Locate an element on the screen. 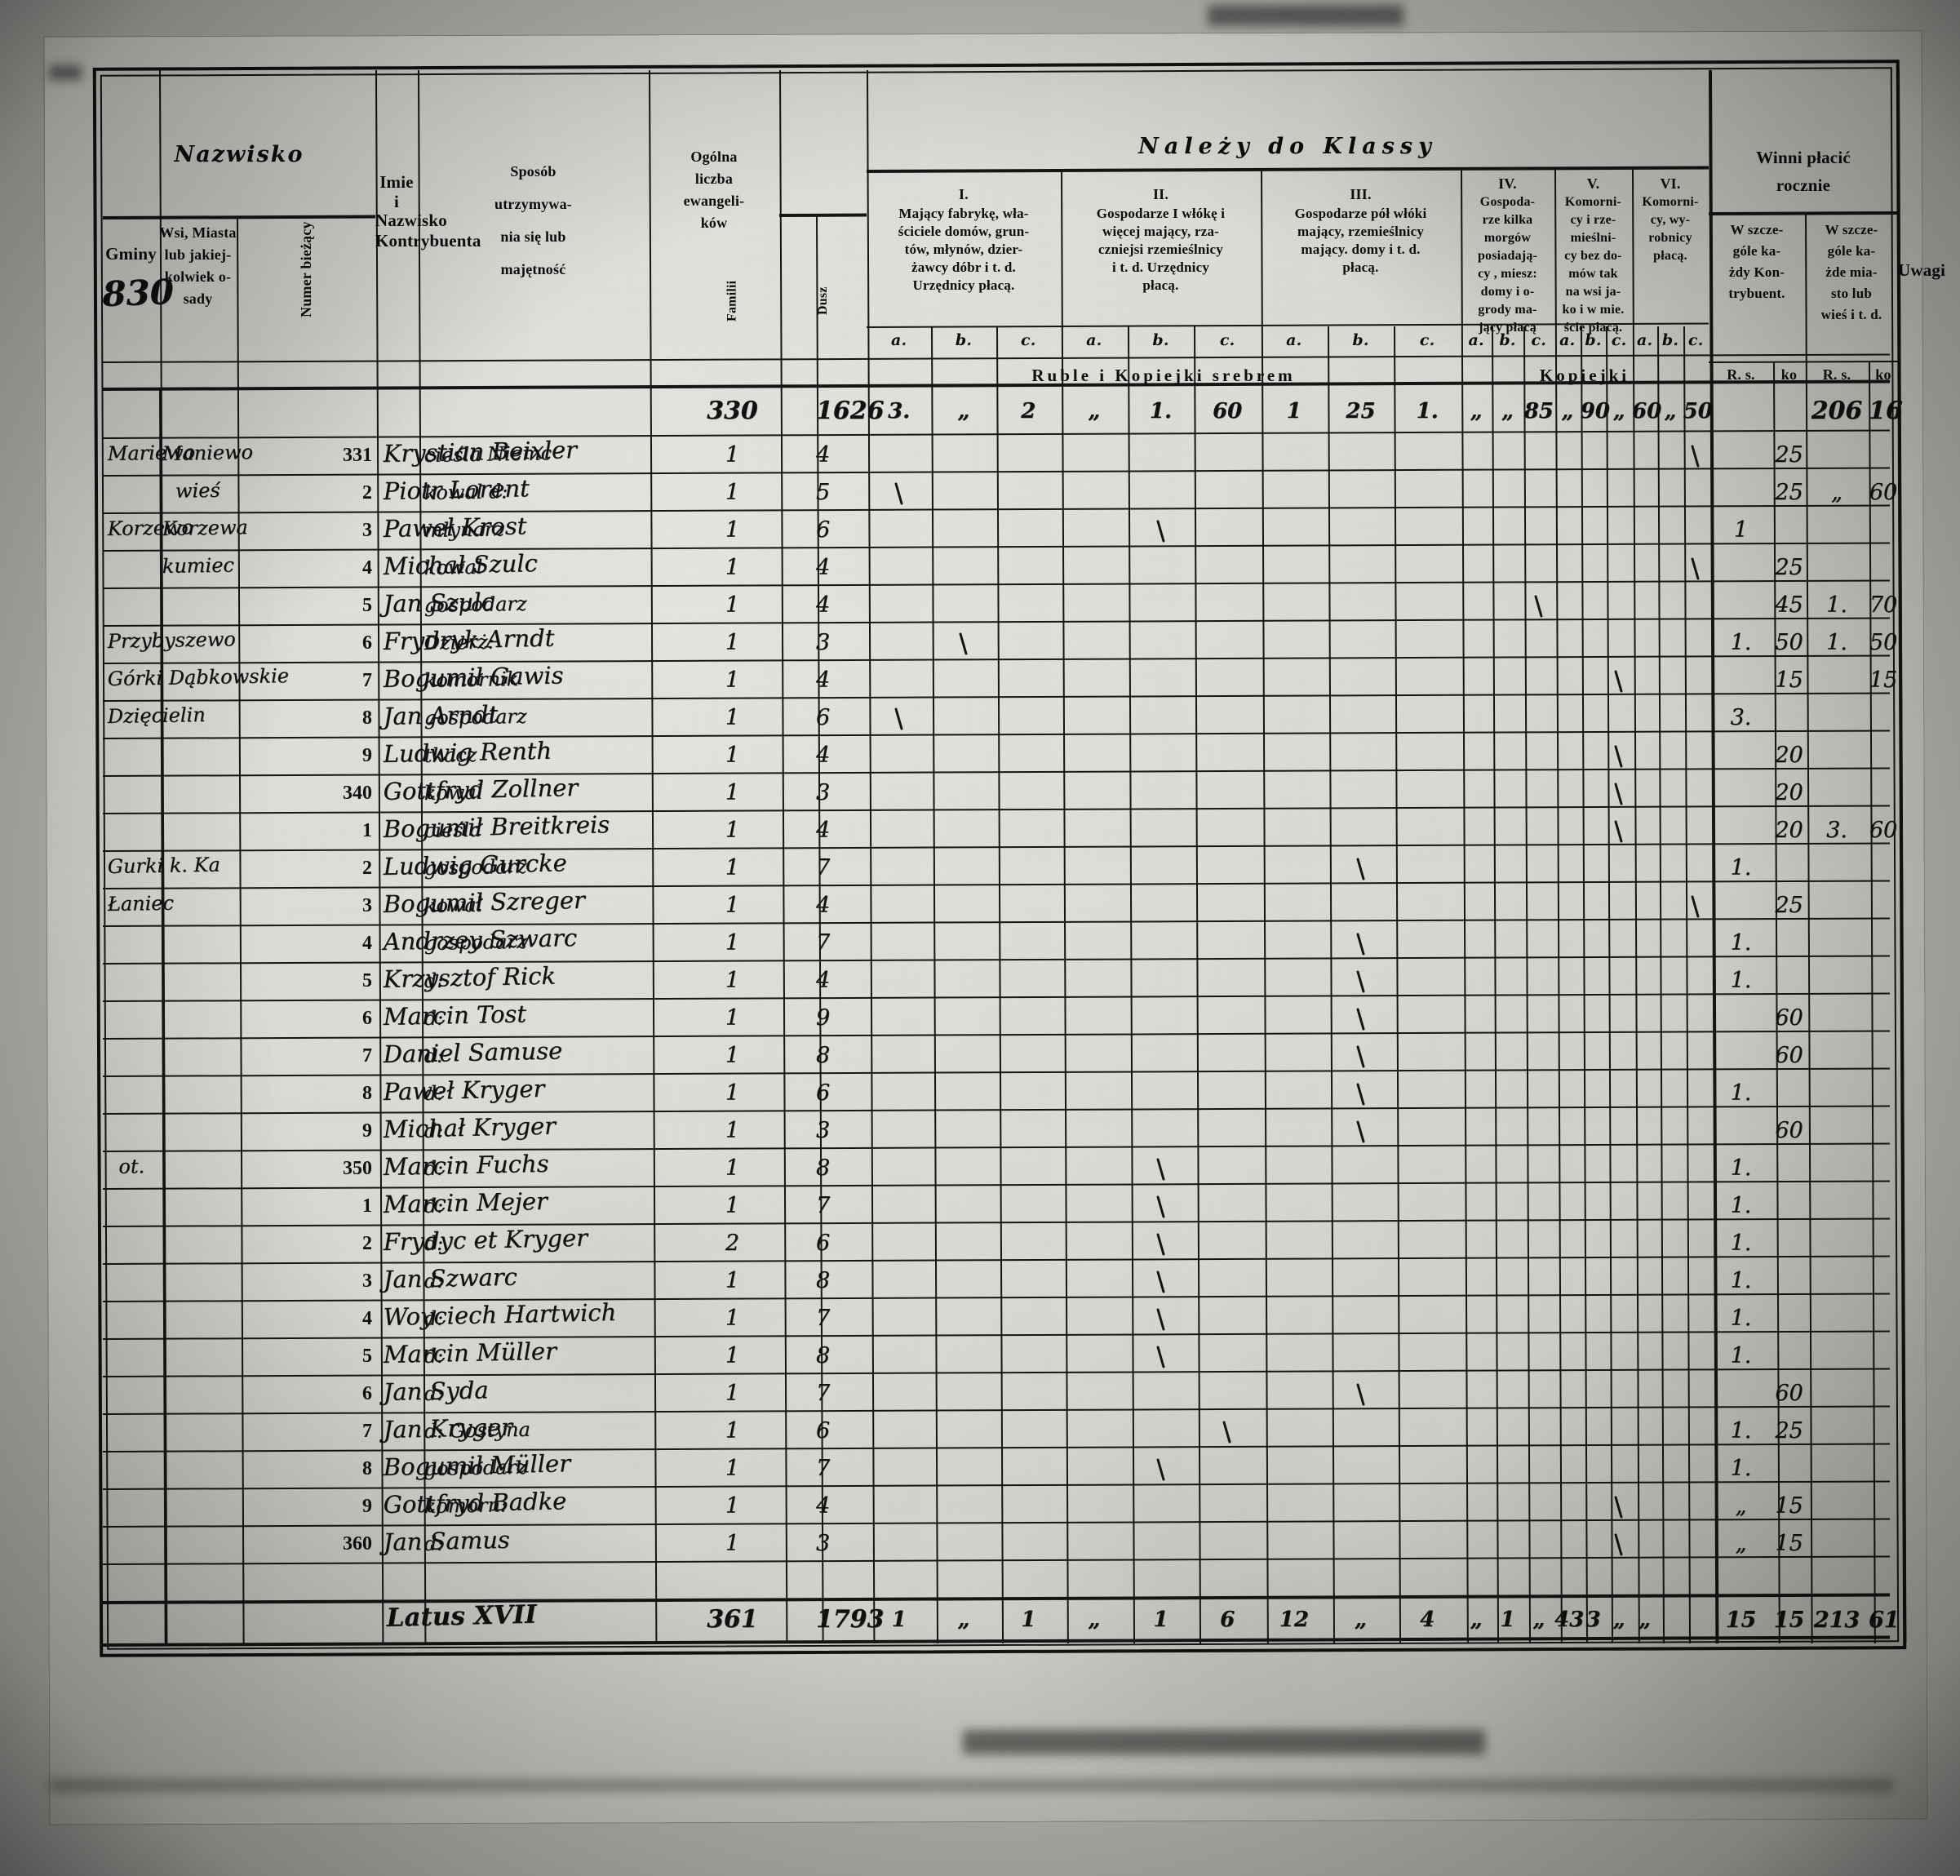  cell-name: Jan Samus is located at coordinates (446, 1541).